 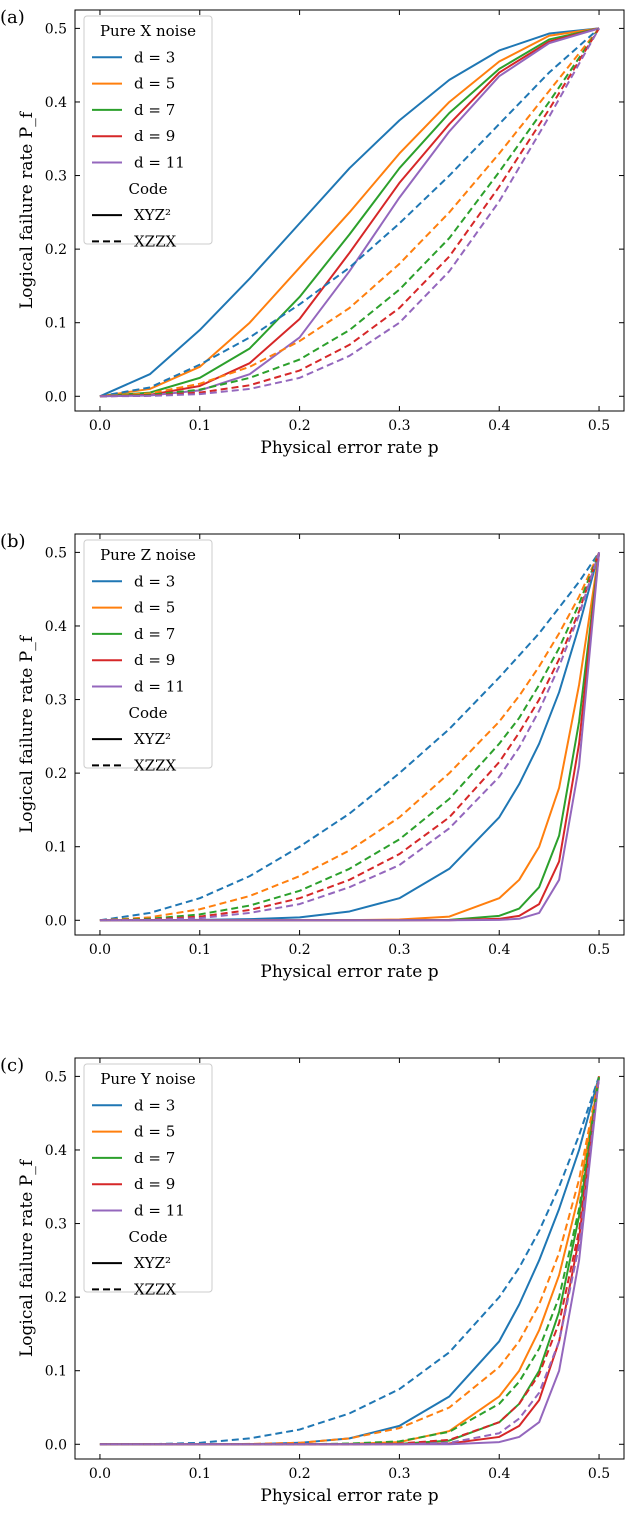 I want to click on panel-label: (a), so click(x=12, y=17).